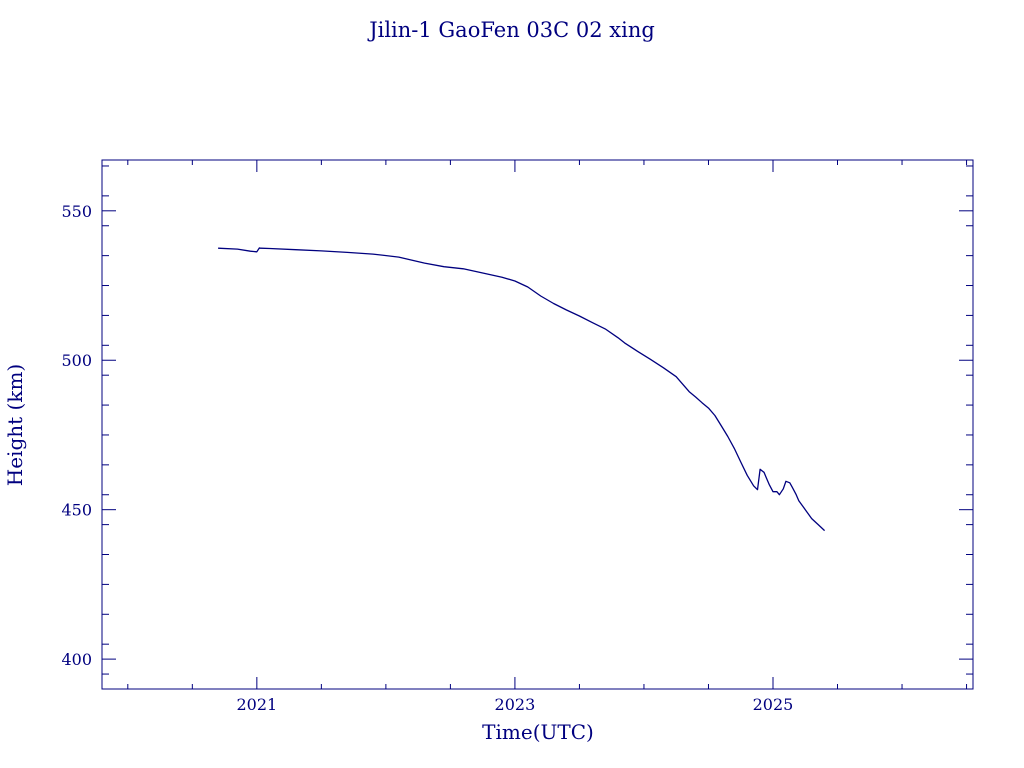 This screenshot has height=768, width=1024. What do you see at coordinates (76, 211) in the screenshot?
I see `y-tick-label: 550` at bounding box center [76, 211].